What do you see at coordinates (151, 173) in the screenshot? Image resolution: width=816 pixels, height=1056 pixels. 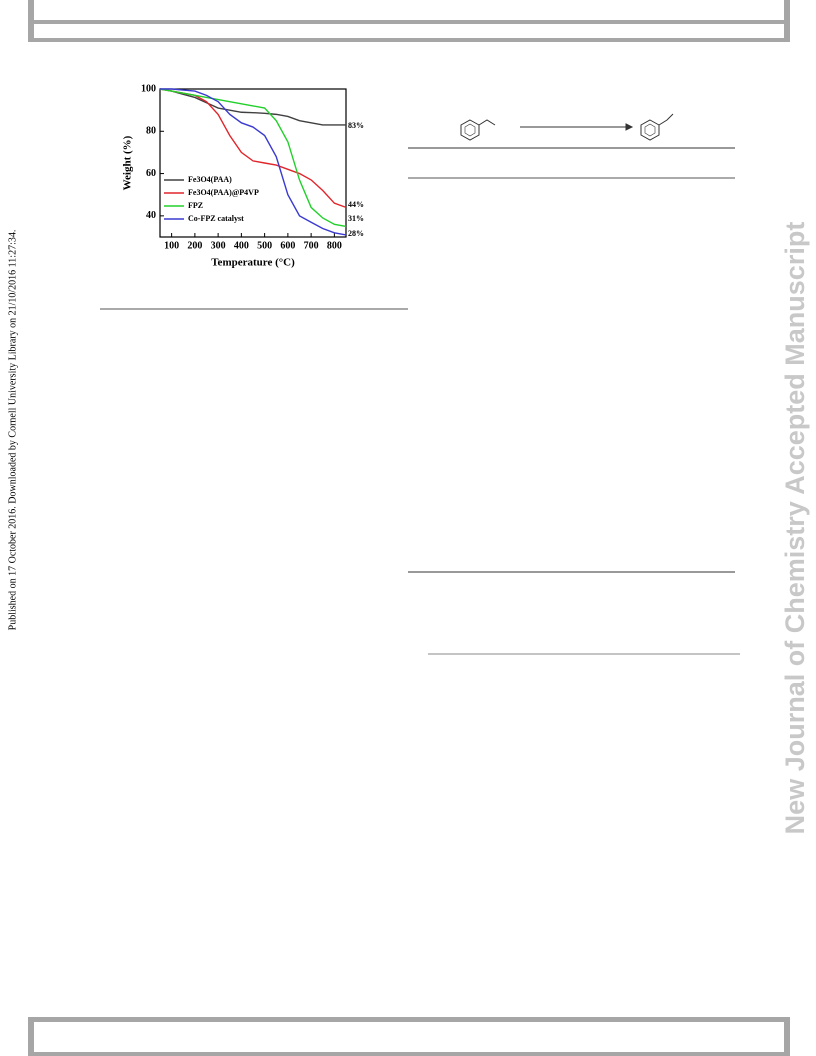 I see `y-tick-label: 60` at bounding box center [151, 173].